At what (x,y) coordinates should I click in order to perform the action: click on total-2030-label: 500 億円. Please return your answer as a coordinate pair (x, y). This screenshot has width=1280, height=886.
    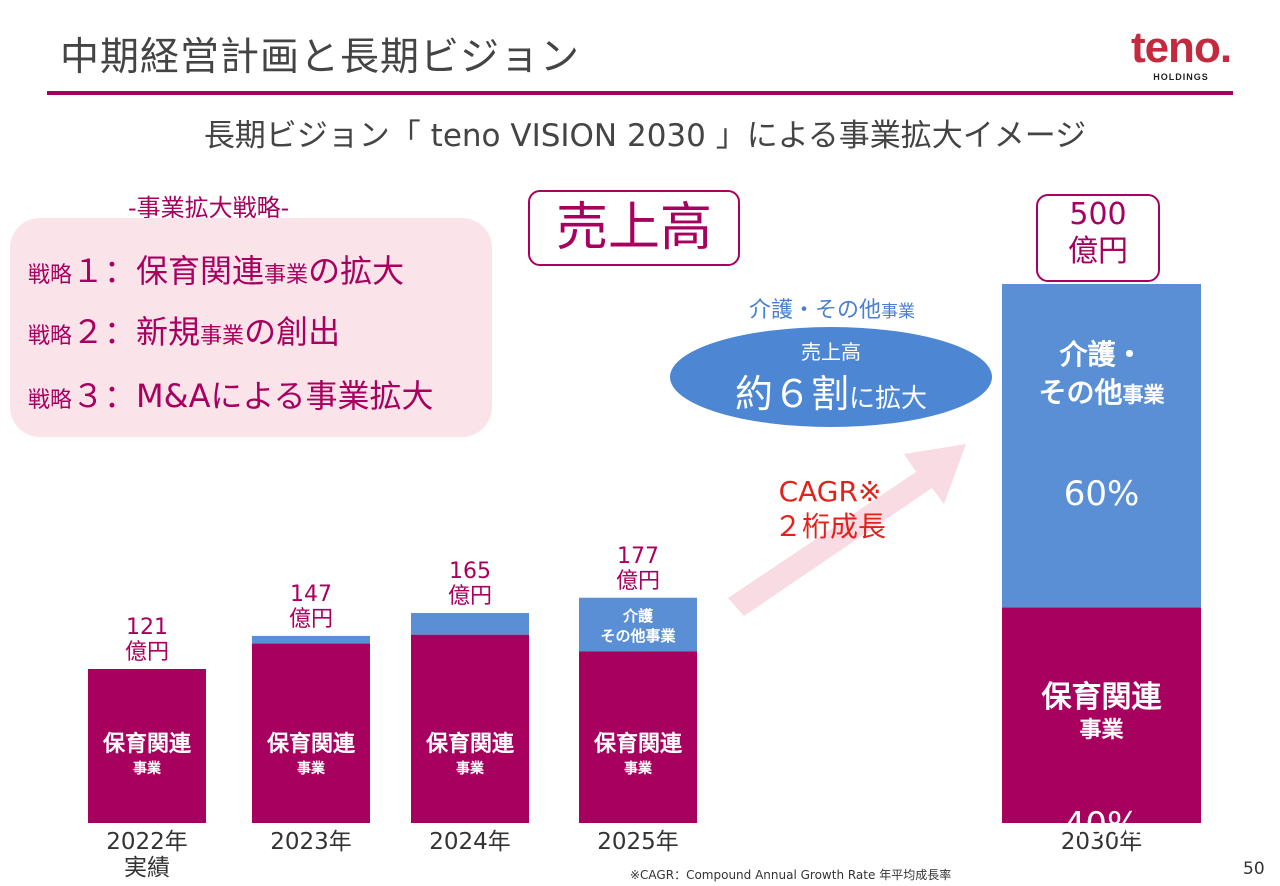
    Looking at the image, I should click on (1098, 238).